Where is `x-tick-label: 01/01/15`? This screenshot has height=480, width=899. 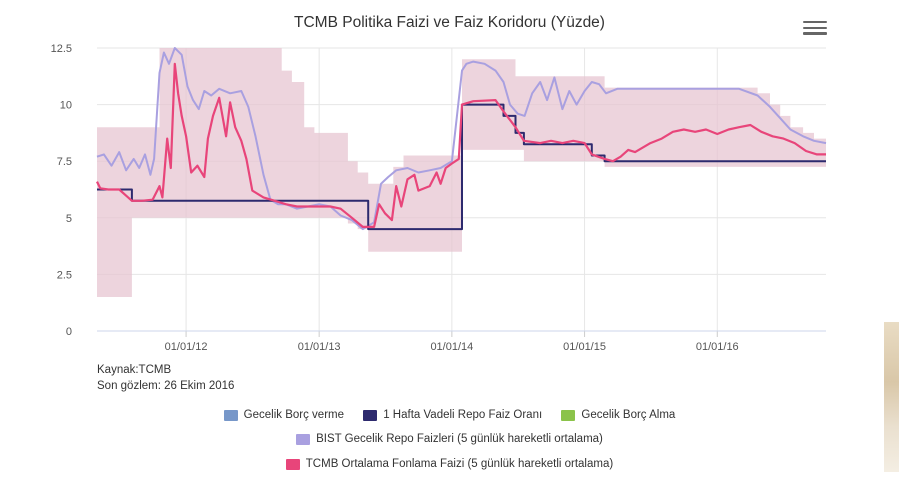
x-tick-label: 01/01/15 is located at coordinates (584, 347).